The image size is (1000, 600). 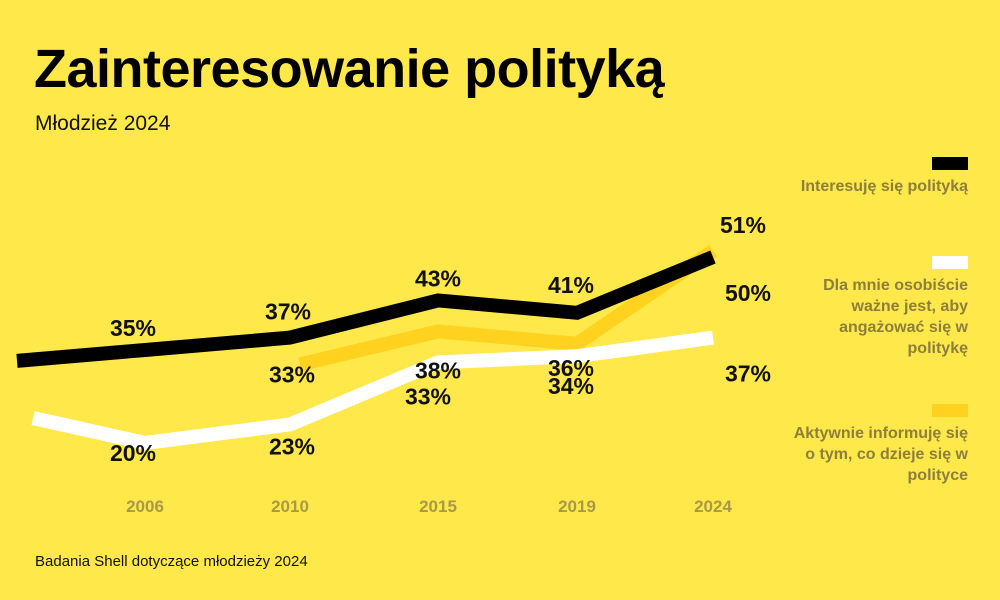 What do you see at coordinates (950, 163) in the screenshot?
I see `legend-swatch-interest` at bounding box center [950, 163].